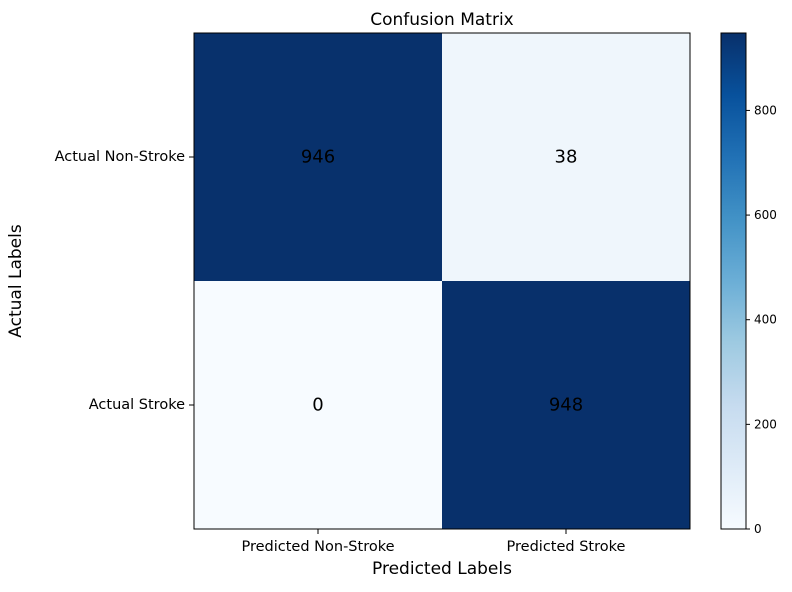 The height and width of the screenshot is (592, 792). Describe the element at coordinates (765, 320) in the screenshot. I see `colorbar-tick-label: 400` at that location.